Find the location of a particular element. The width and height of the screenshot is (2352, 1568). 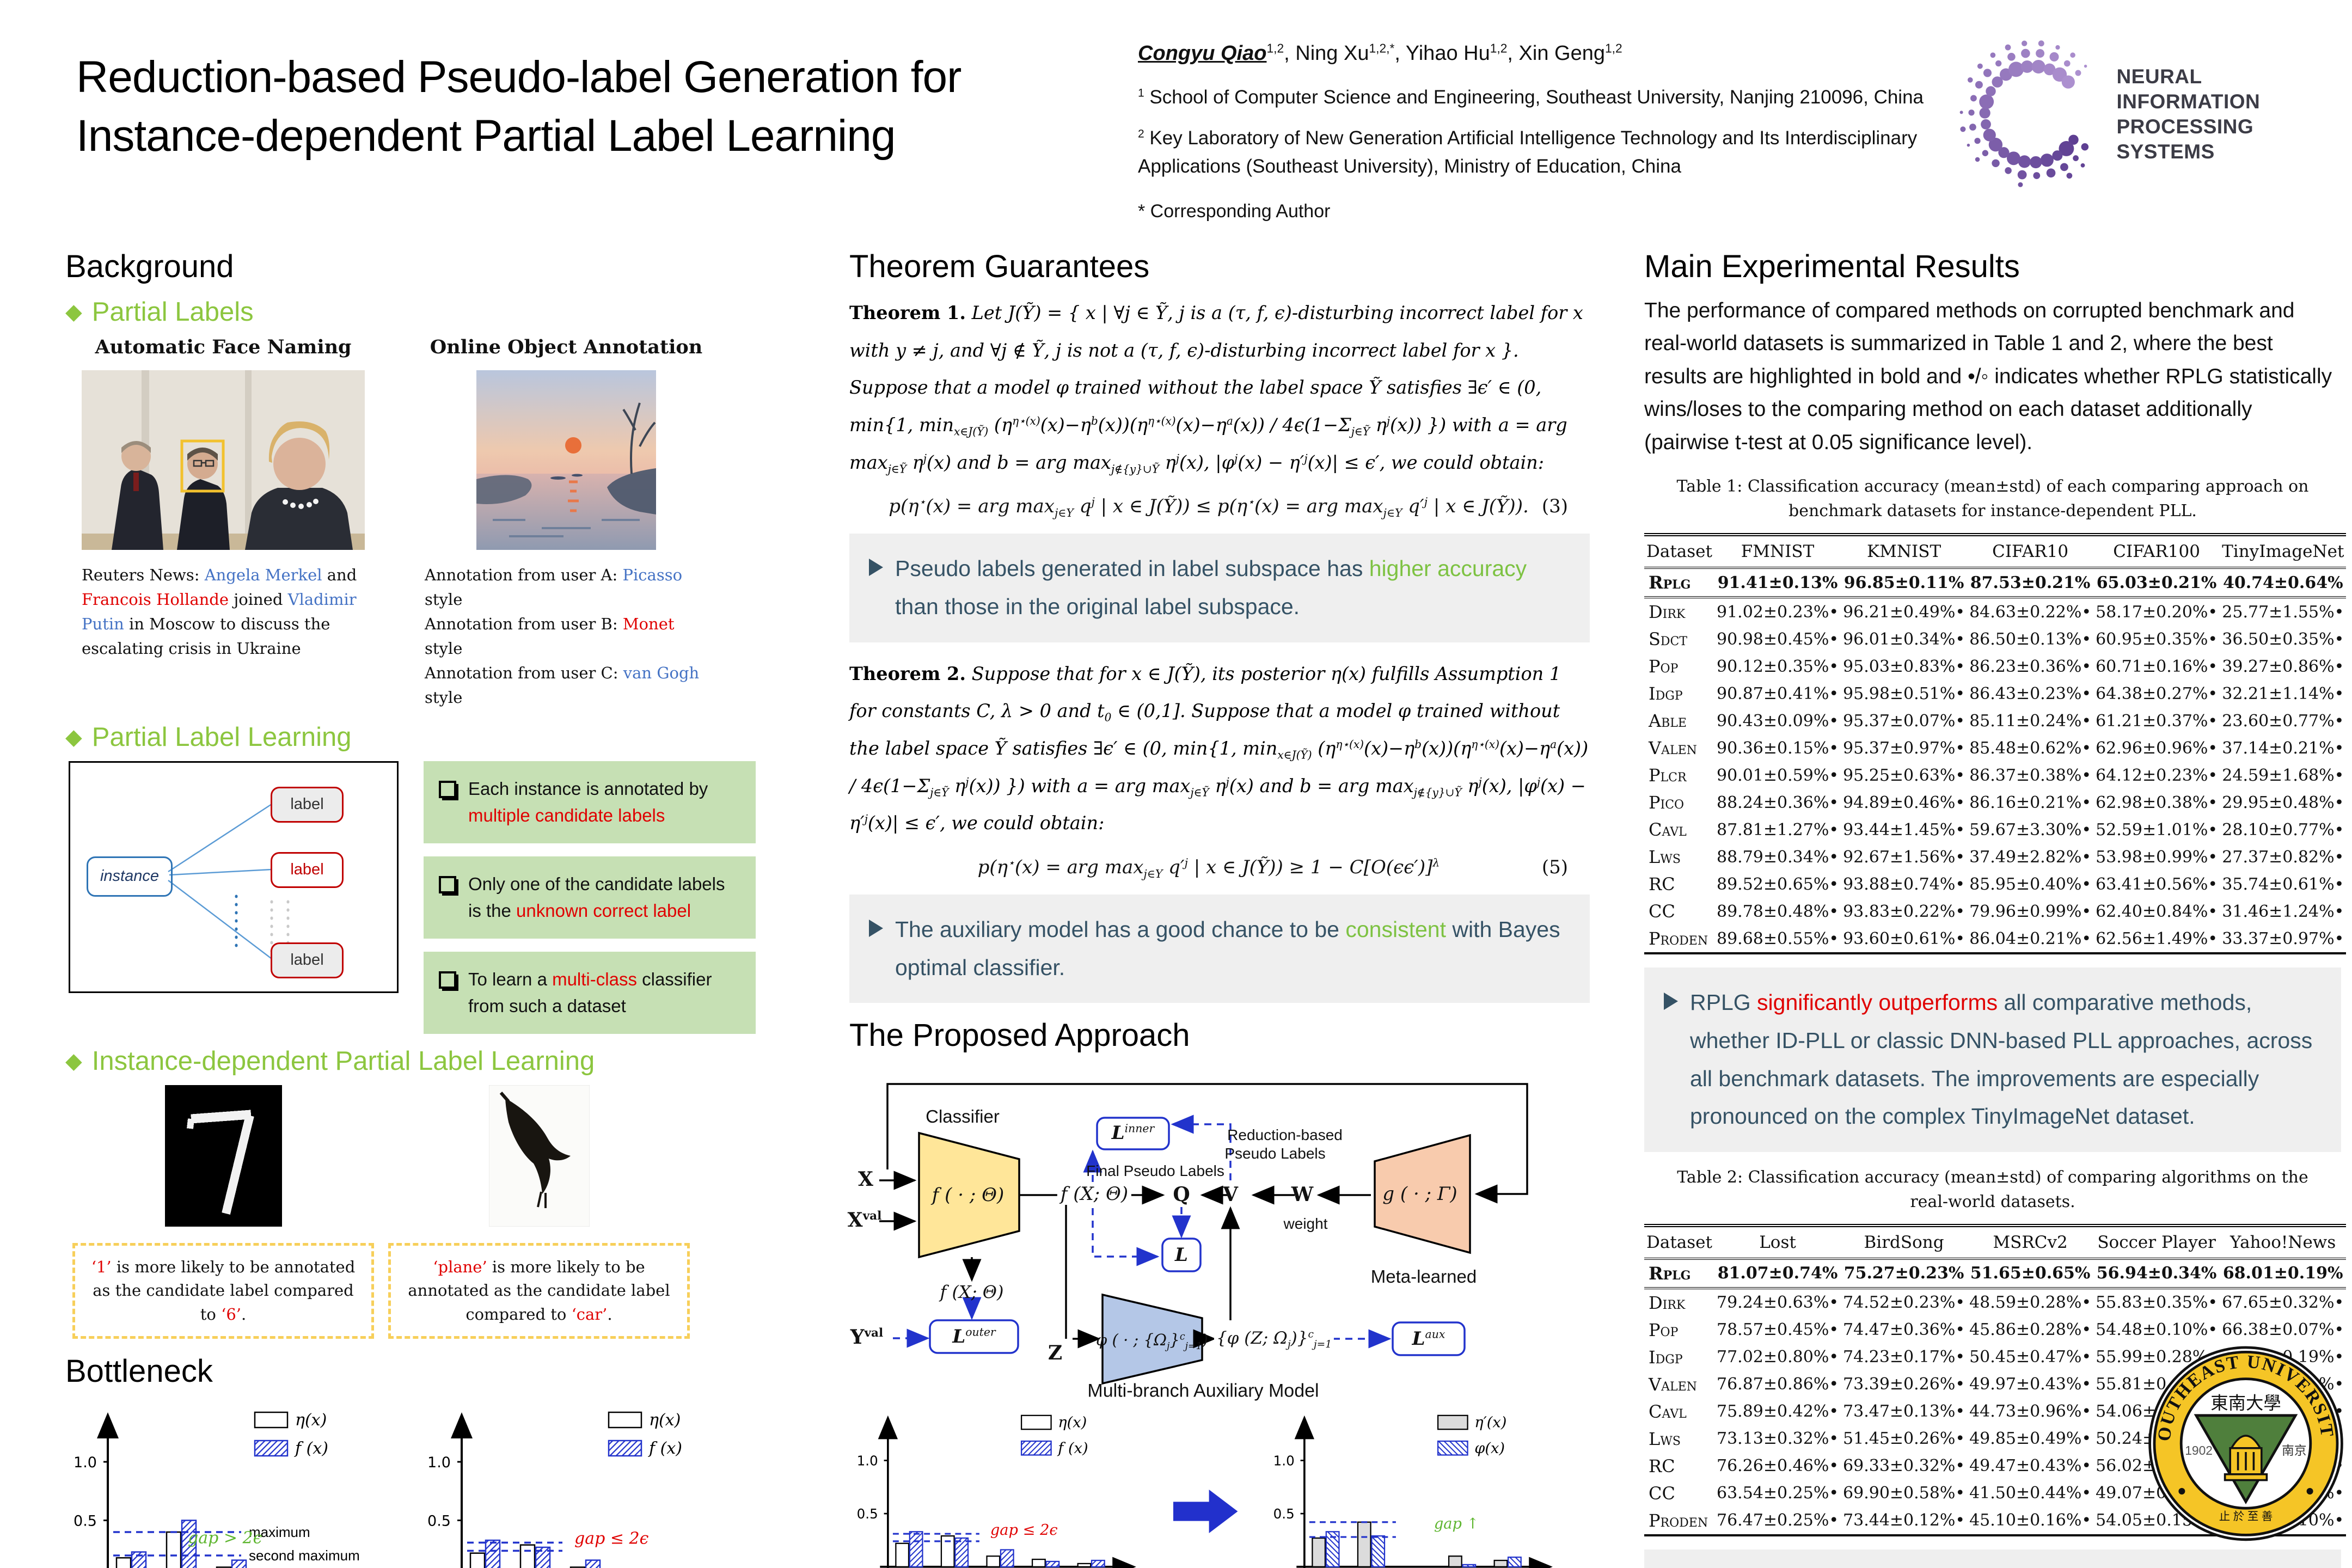

fx-theta-label: f (X; Θ) is located at coordinates (1094, 1194).